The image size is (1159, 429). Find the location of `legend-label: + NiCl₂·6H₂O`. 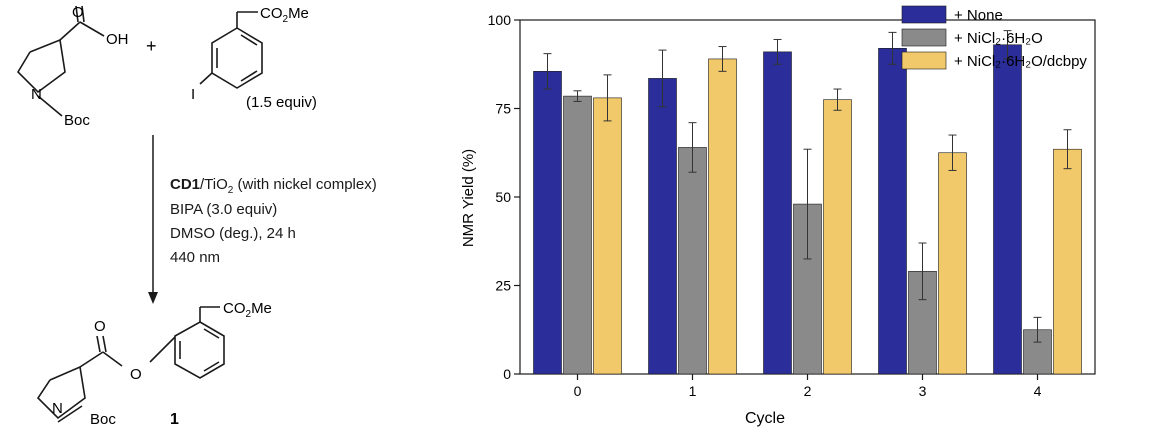

legend-label: + NiCl₂·6H₂O is located at coordinates (998, 38).